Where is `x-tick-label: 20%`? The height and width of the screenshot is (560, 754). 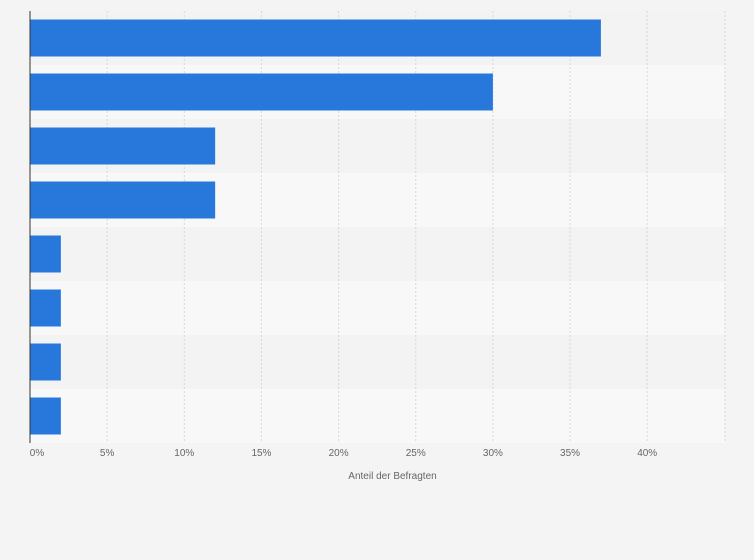
x-tick-label: 20% is located at coordinates (339, 453).